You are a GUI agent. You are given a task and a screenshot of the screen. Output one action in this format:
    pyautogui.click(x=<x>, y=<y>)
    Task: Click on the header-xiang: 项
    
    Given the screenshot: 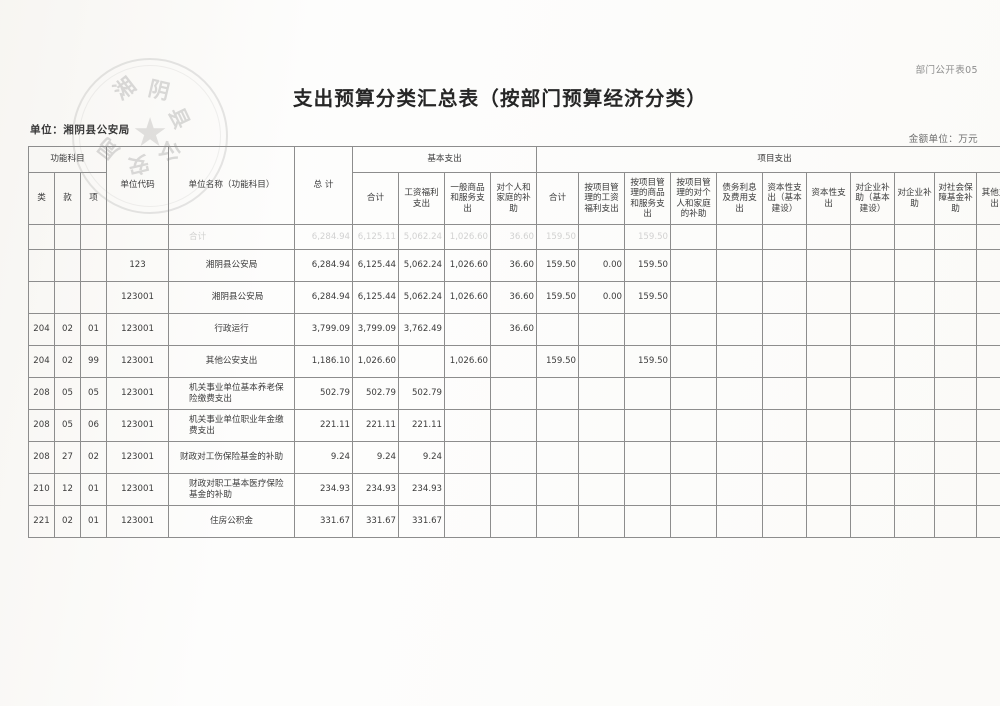 What is the action you would take?
    pyautogui.click(x=93, y=198)
    